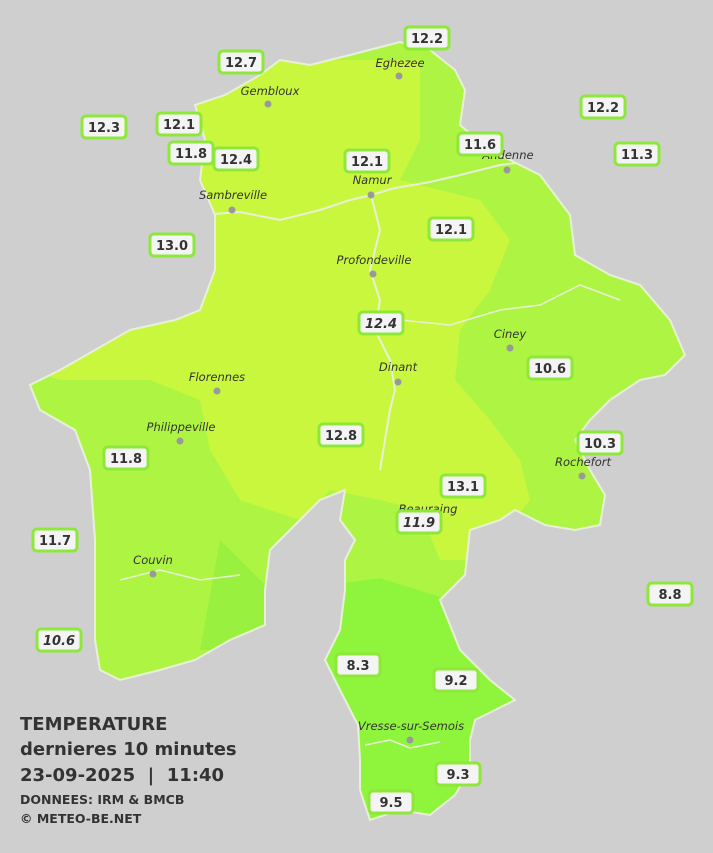 This screenshot has width=713, height=853. I want to click on station-value: 12.3, so click(104, 128).